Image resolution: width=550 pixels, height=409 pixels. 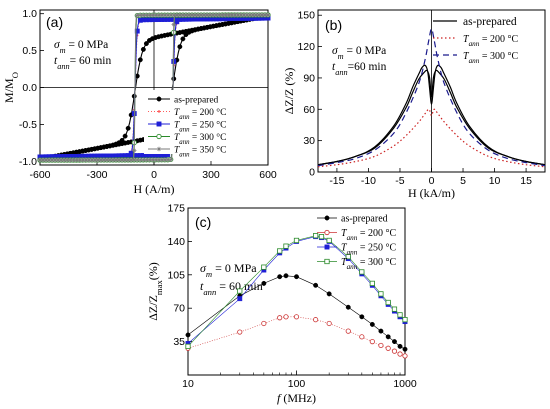 I want to click on panel-a-xtick-label: 300, so click(x=211, y=175).